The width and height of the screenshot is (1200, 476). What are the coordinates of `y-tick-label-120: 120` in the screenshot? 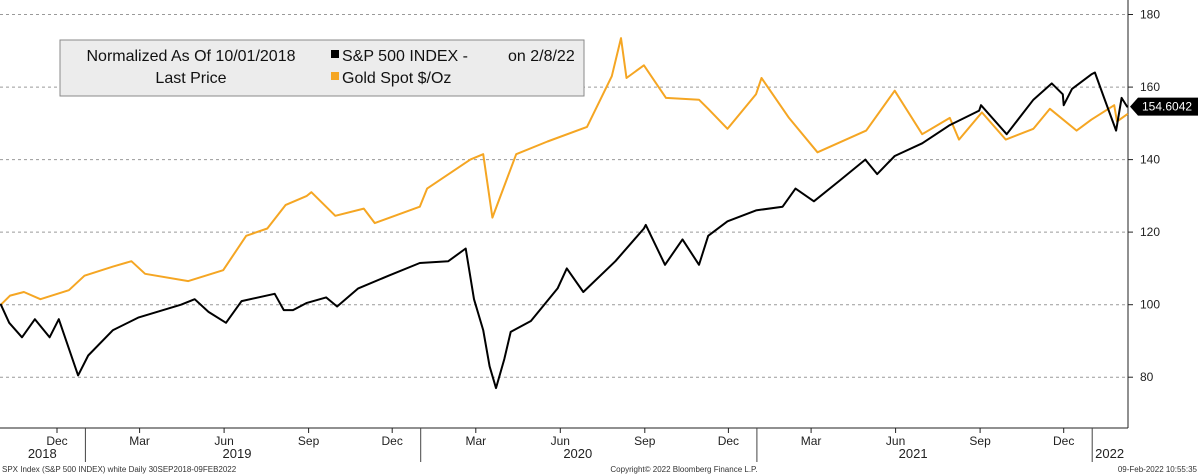 It's located at (1150, 232).